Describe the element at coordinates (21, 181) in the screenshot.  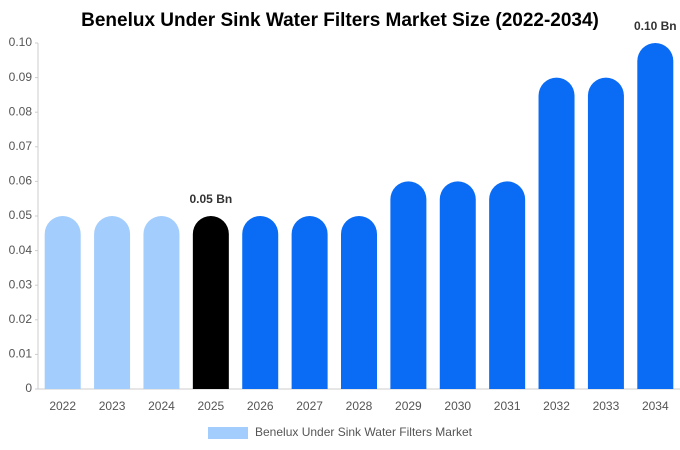
I see `y-tick-label: 0.06` at that location.